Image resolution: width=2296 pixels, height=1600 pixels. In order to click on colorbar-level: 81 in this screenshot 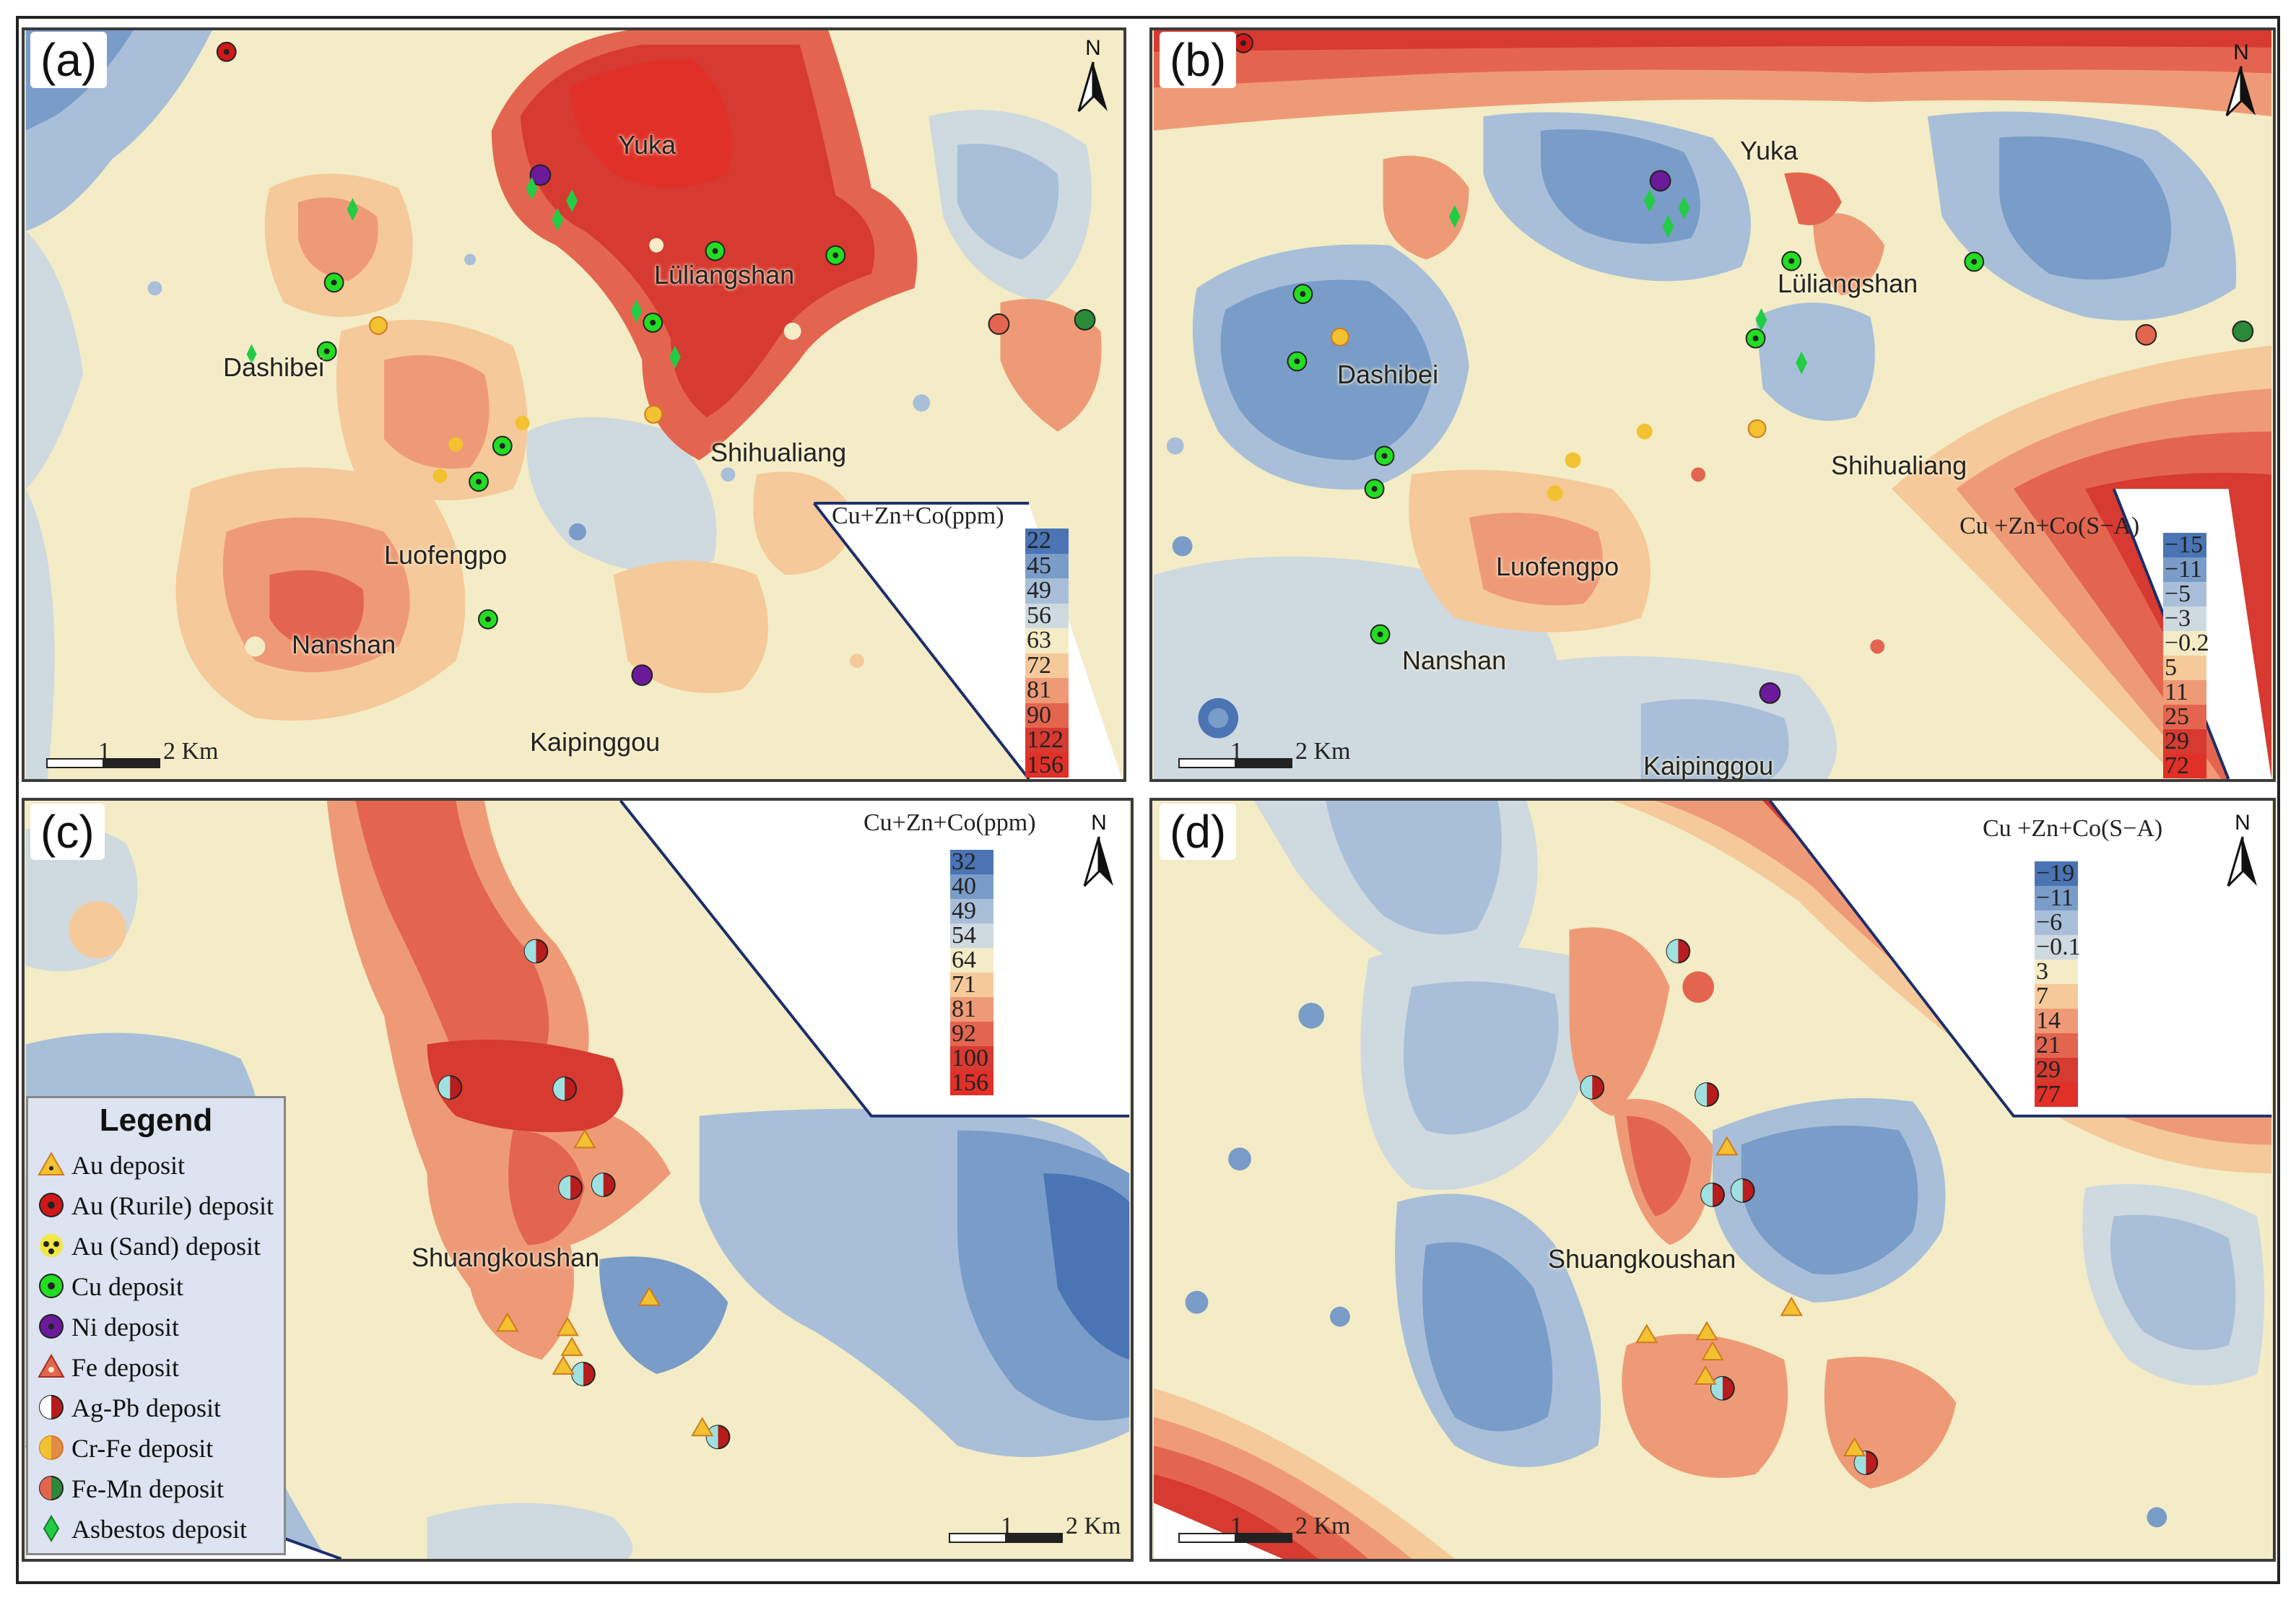, I will do `click(1054, 690)`.